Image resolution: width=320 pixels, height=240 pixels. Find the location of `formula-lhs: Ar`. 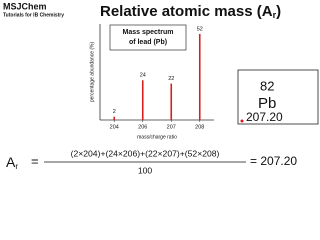

formula-lhs: Ar is located at coordinates (12, 162).